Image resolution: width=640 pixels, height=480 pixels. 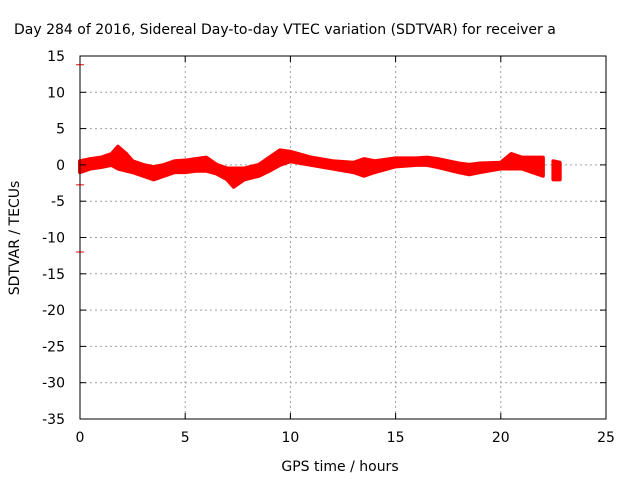 What do you see at coordinates (53, 239) in the screenshot?
I see `y-tick-label: -10` at bounding box center [53, 239].